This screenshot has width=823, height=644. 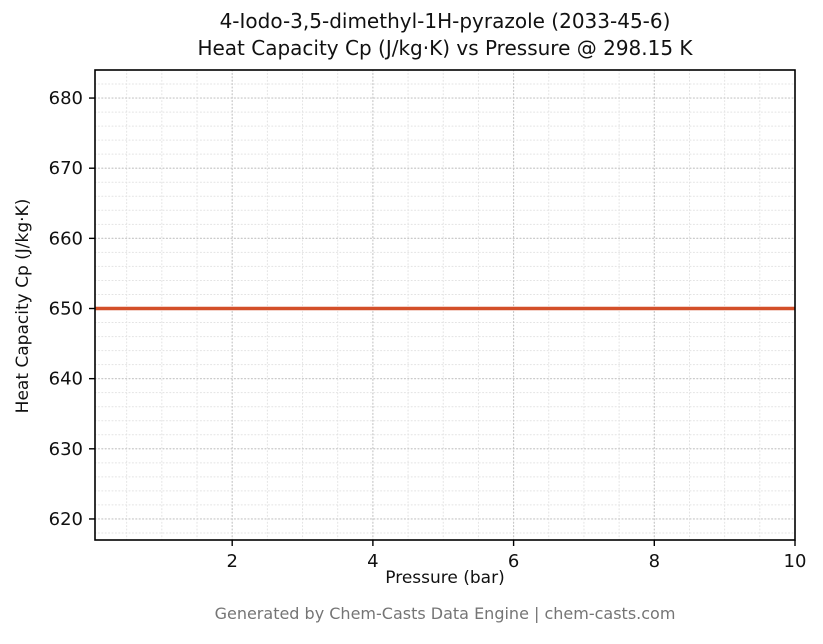 What do you see at coordinates (66, 519) in the screenshot?
I see `y-tick-label: 620` at bounding box center [66, 519].